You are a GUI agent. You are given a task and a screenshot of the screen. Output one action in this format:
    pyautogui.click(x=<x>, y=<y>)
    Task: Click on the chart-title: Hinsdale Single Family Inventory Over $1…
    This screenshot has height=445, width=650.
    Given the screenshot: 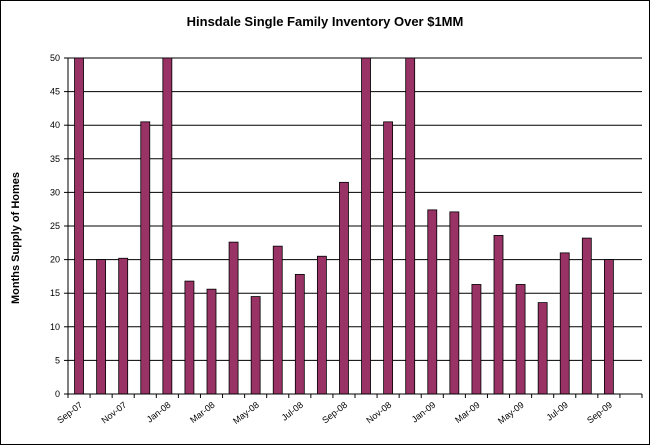 What is the action you would take?
    pyautogui.click(x=325, y=21)
    